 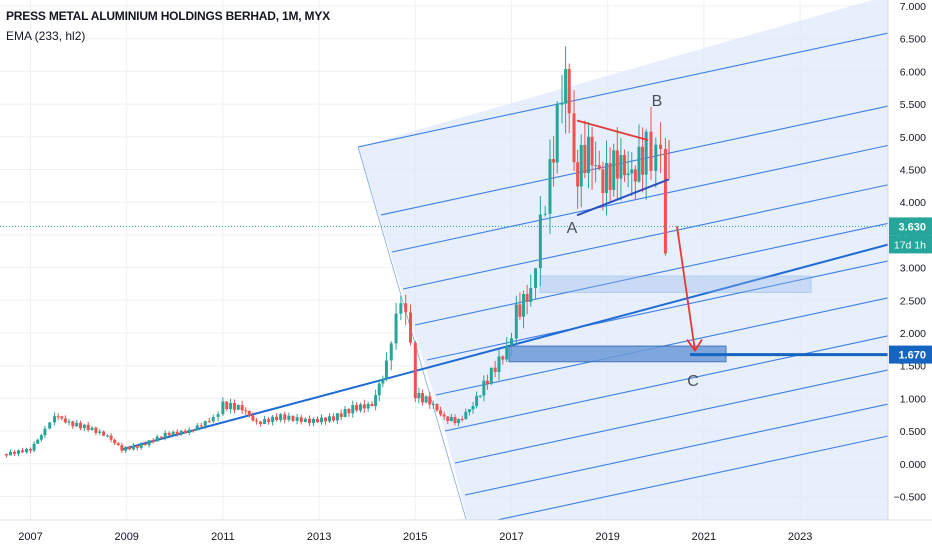 What do you see at coordinates (46, 36) in the screenshot?
I see `indicator-legend: EMA (233, hl2)` at bounding box center [46, 36].